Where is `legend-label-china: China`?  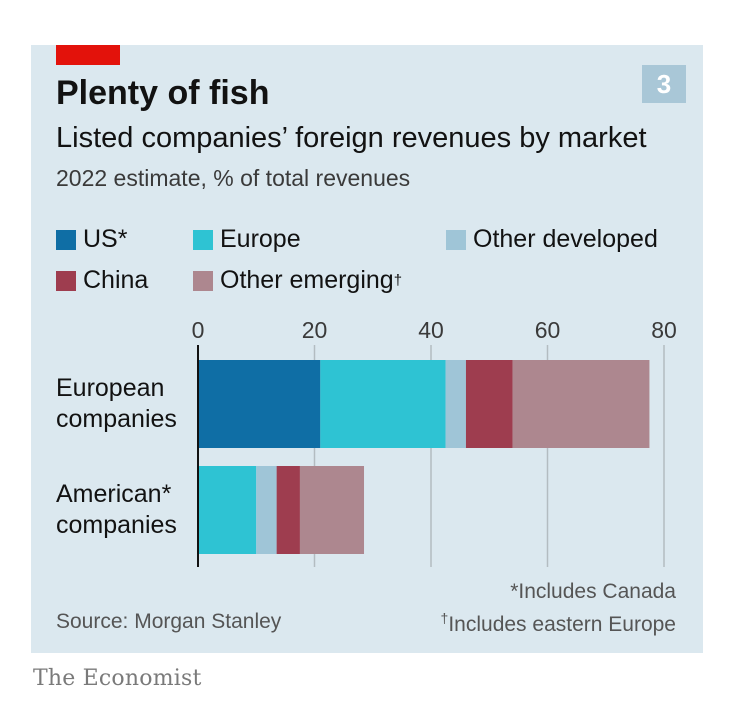
legend-label-china: China is located at coordinates (116, 280).